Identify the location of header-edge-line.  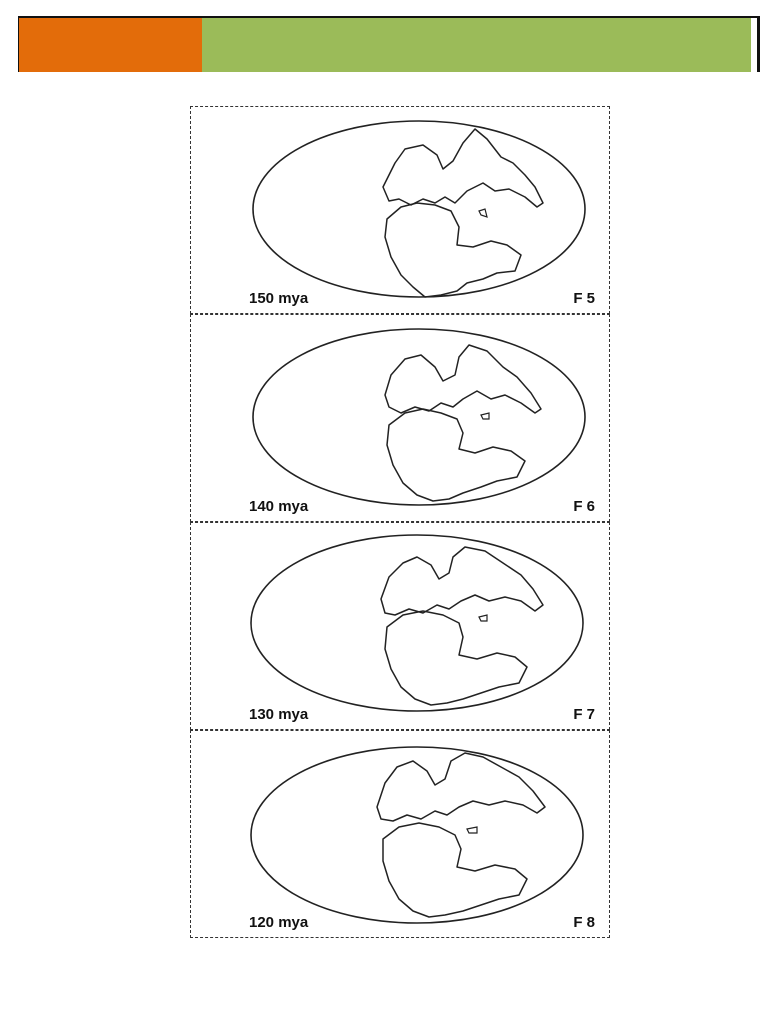
(758, 45).